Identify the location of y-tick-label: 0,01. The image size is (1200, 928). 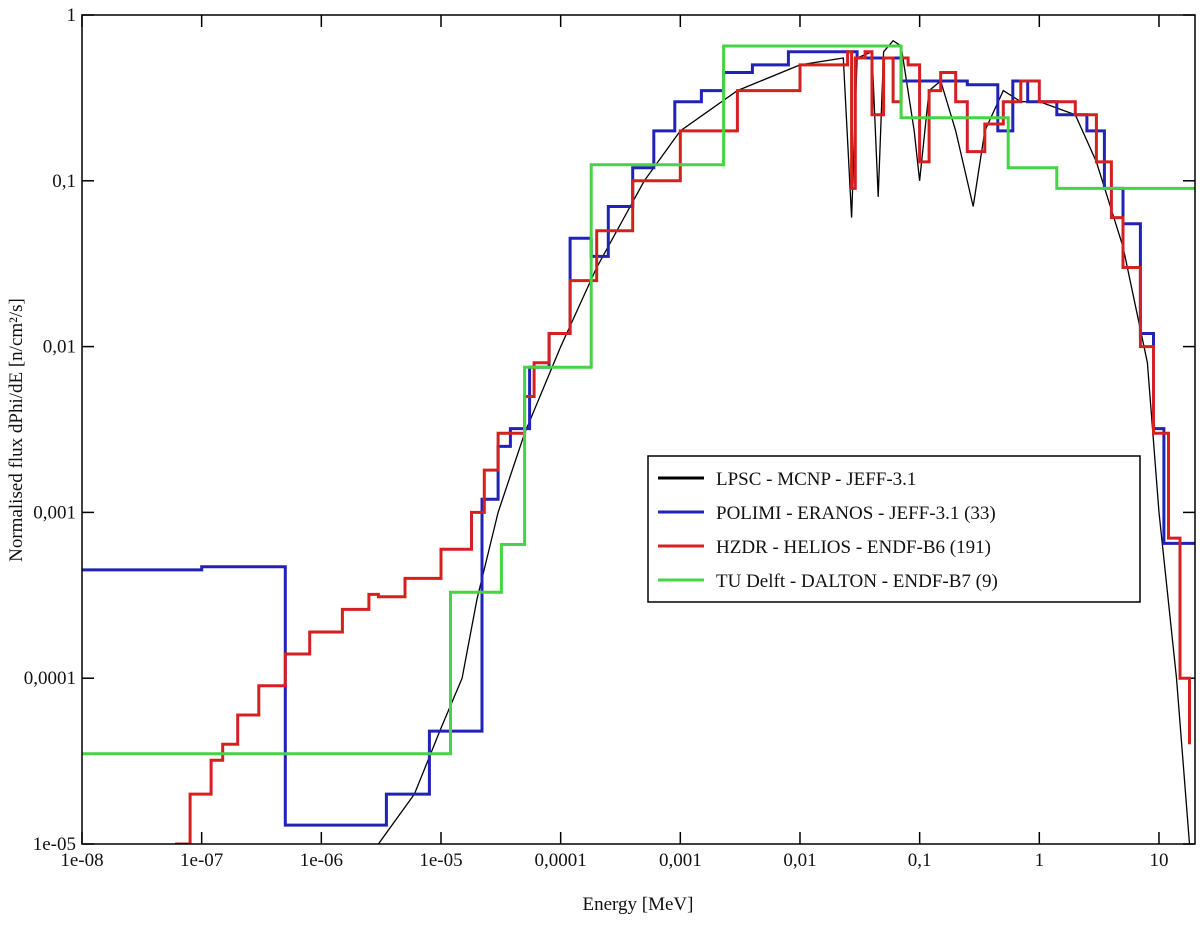
(59, 347).